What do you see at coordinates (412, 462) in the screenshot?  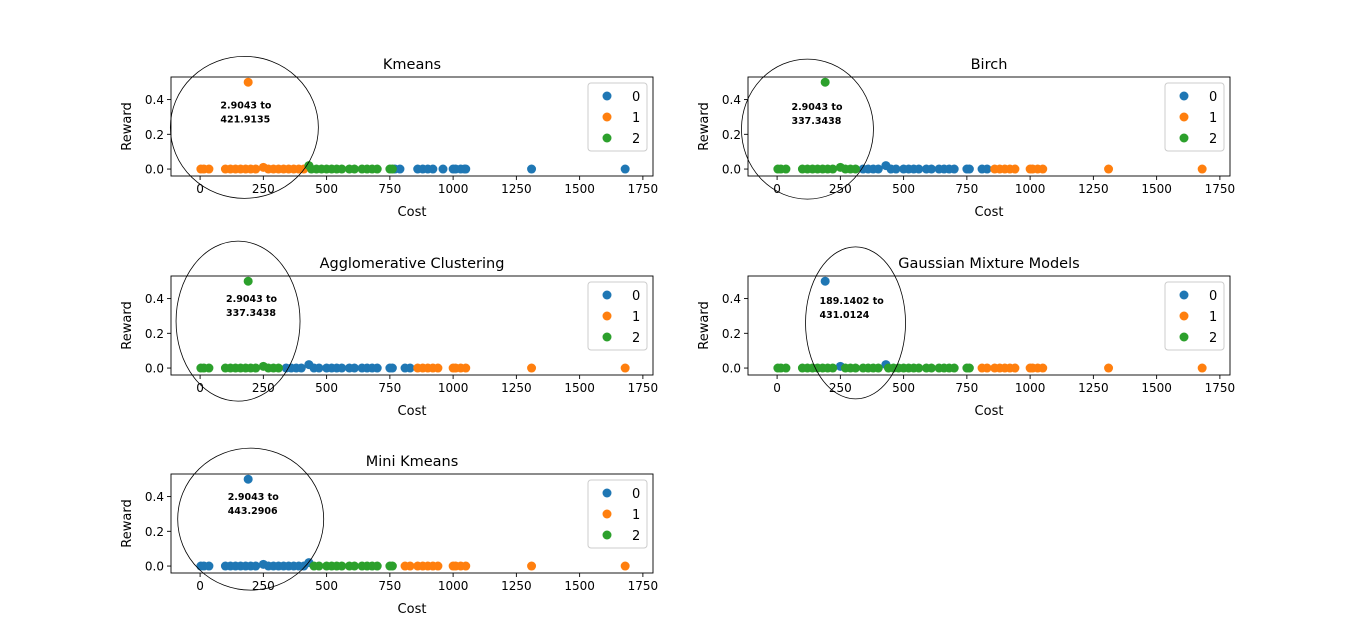 I see `chart-title: Mini Kmeans` at bounding box center [412, 462].